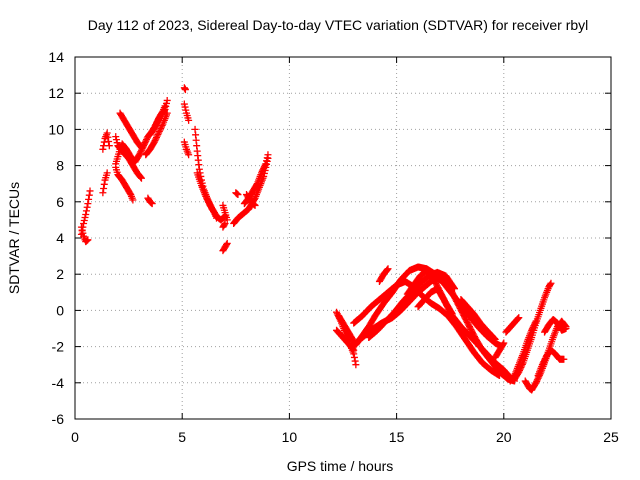  I want to click on y-tick-label: 12, so click(56, 93).